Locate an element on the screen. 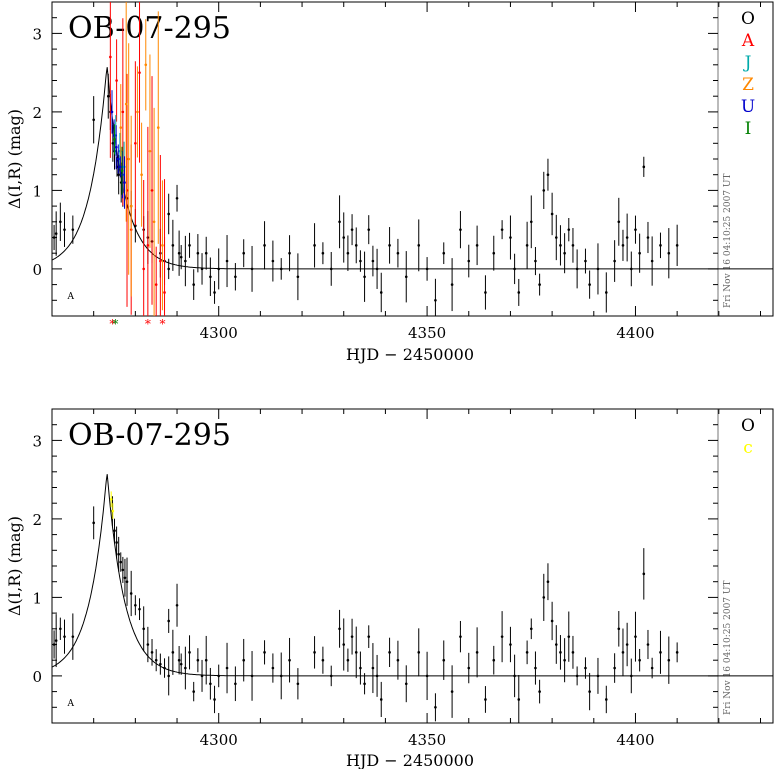 The height and width of the screenshot is (769, 775). legend-entry-Z: Z is located at coordinates (748, 85).